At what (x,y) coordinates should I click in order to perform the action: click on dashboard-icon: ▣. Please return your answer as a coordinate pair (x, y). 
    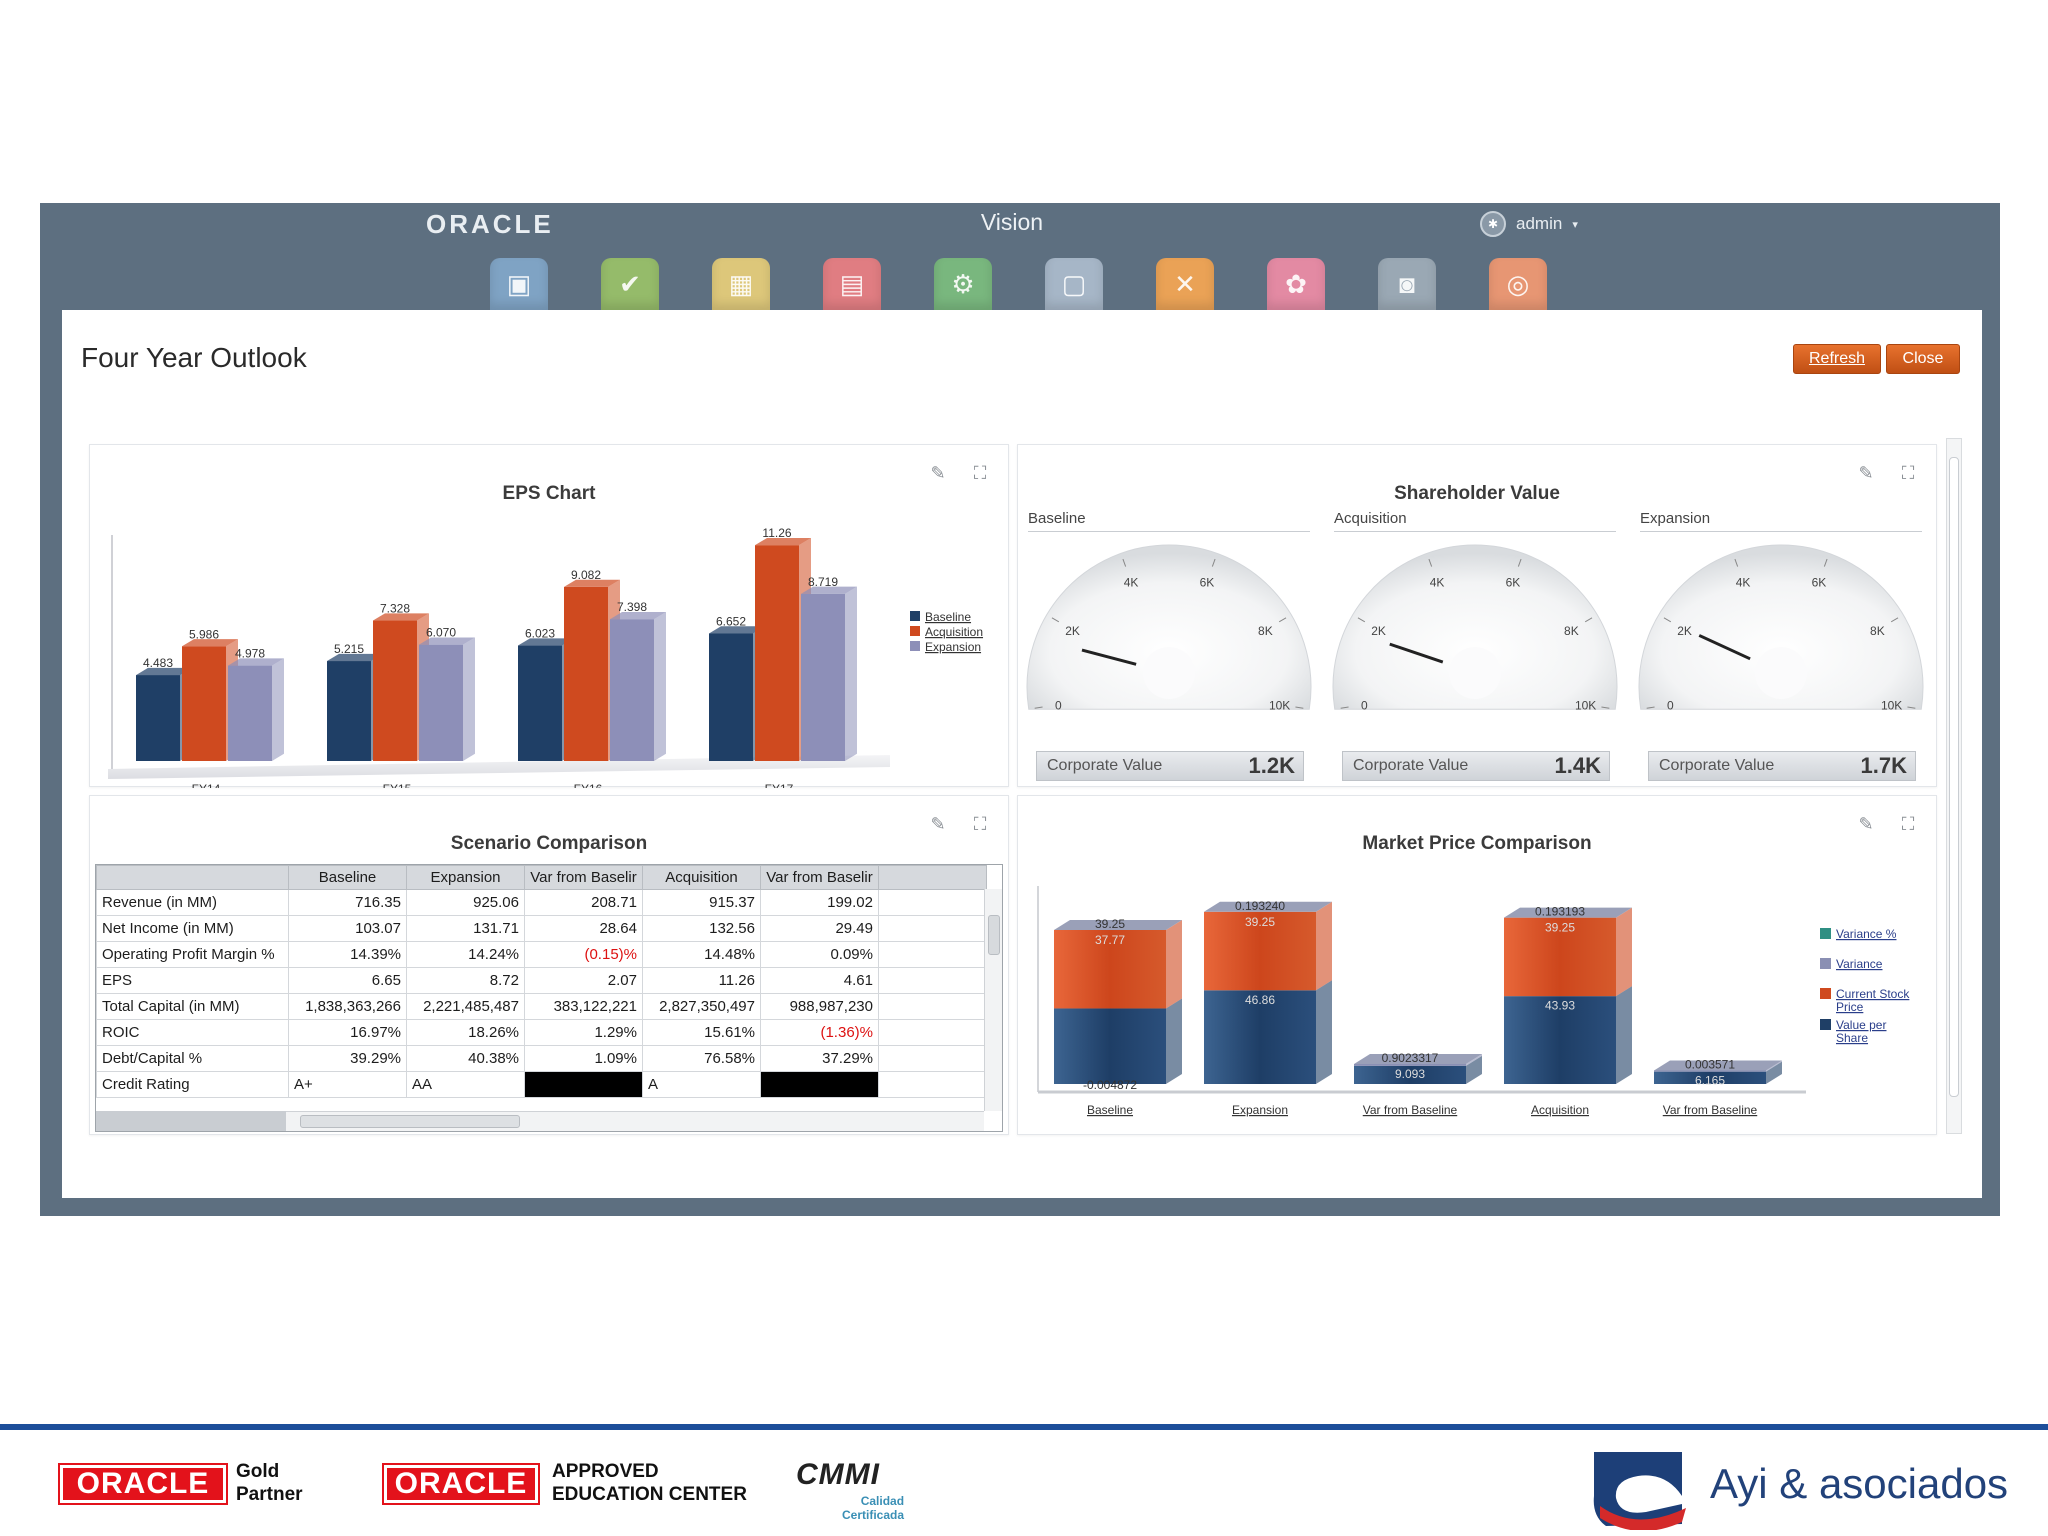
    Looking at the image, I should click on (519, 284).